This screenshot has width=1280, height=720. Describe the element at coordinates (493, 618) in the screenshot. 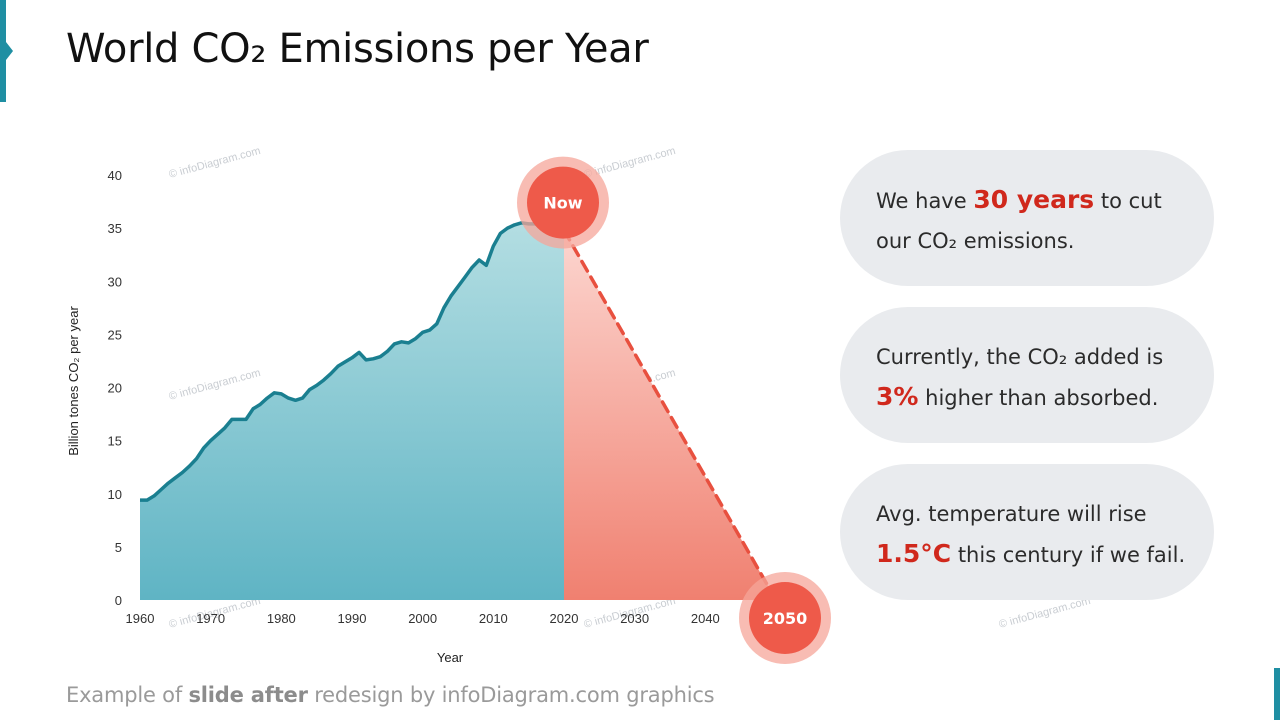

I see `x-tick-label: 2010` at that location.